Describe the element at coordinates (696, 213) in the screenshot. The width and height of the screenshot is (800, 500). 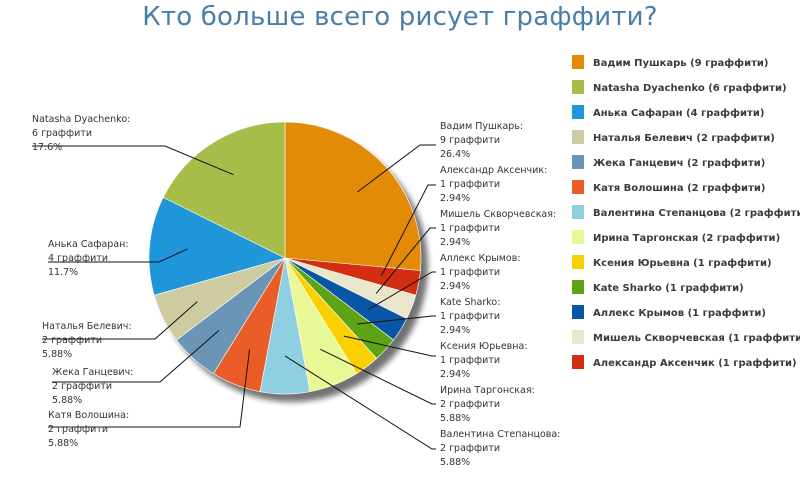
I see `legend-entry-7: Валентина Степанцова (2 граффити)` at that location.